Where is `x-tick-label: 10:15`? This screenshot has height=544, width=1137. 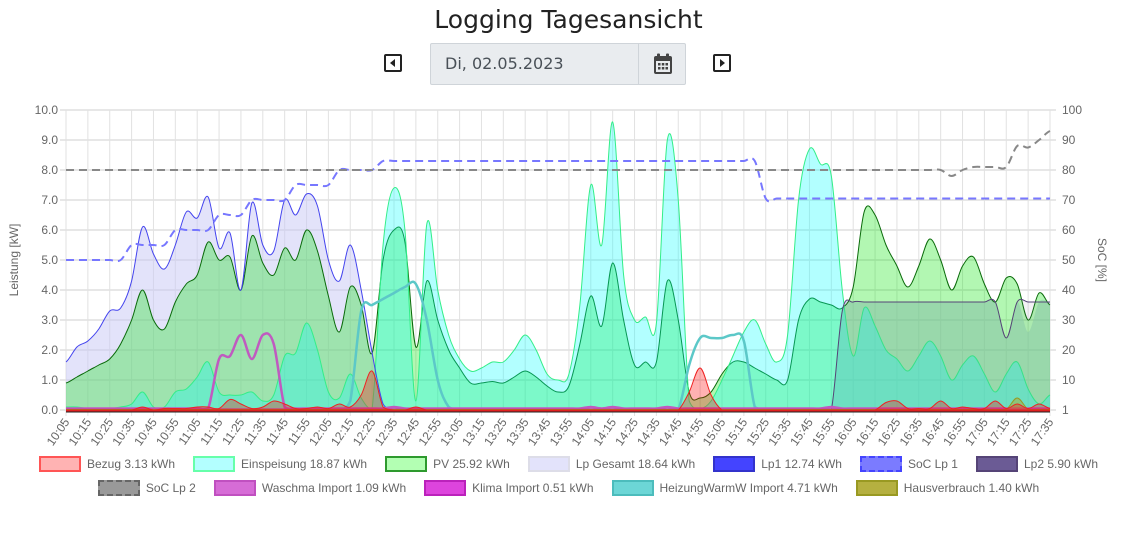
x-tick-label: 10:15 is located at coordinates (80, 431).